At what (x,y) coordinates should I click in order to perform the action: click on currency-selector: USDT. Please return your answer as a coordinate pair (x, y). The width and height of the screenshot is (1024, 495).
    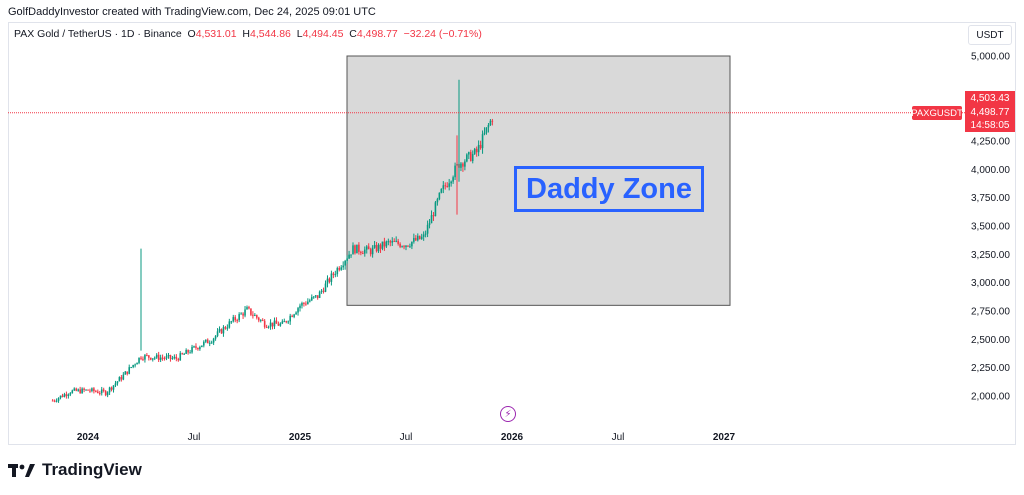
    Looking at the image, I should click on (990, 35).